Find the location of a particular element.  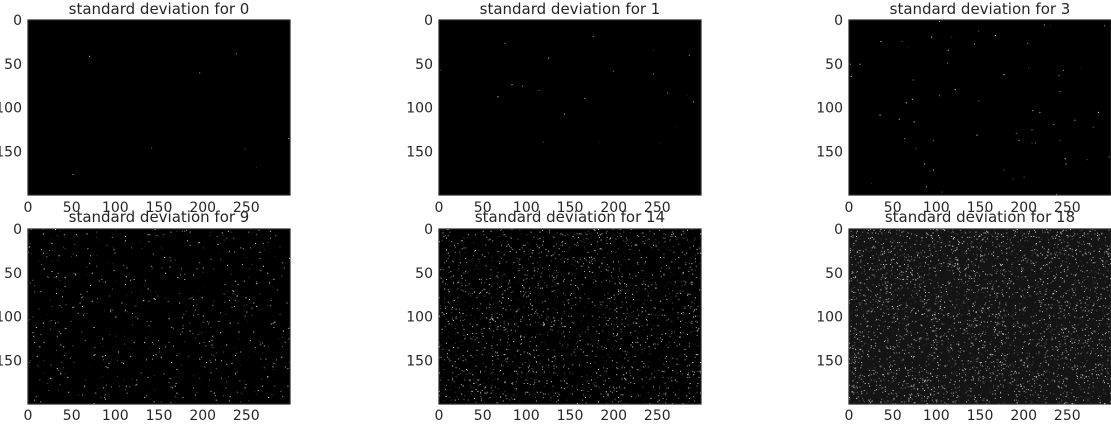

subplot-title: standard deviation for 14 is located at coordinates (570, 217).